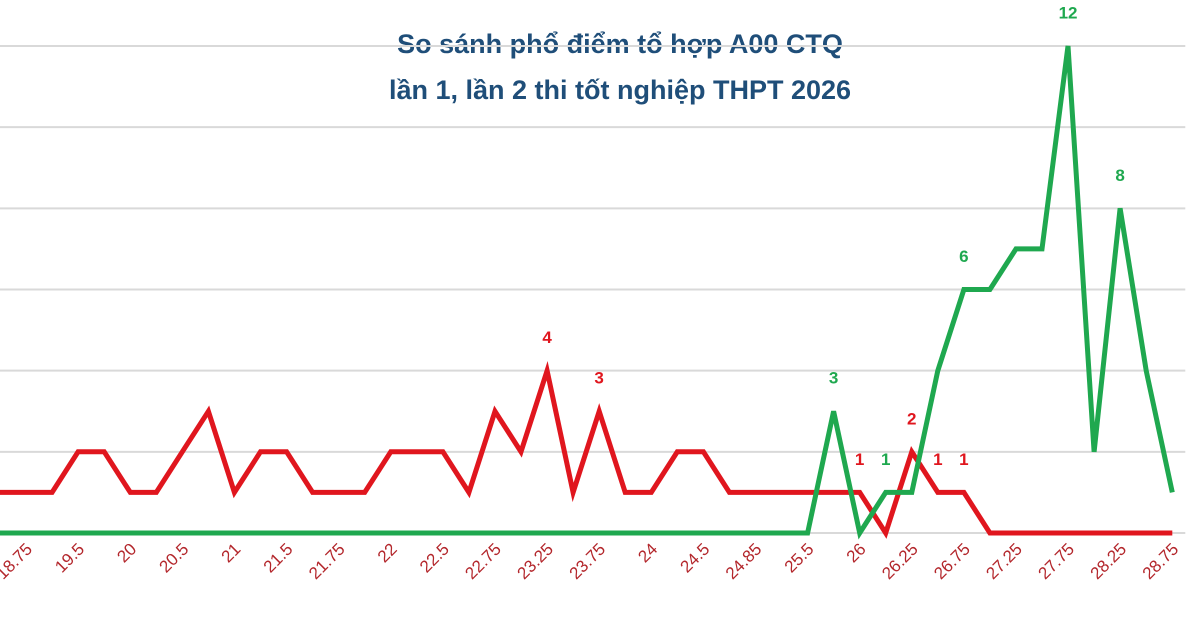  I want to click on x-tick-label: 20, so click(126, 553).